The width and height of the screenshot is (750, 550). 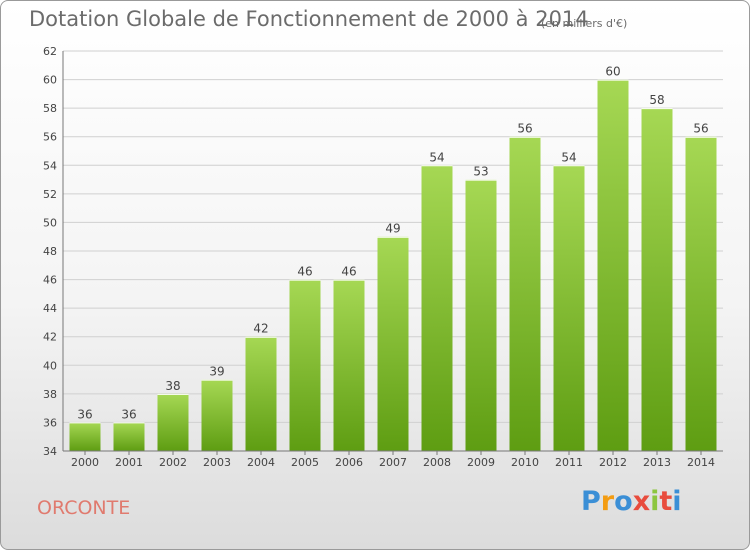 I want to click on y-tick-label: 58, so click(x=50, y=108).